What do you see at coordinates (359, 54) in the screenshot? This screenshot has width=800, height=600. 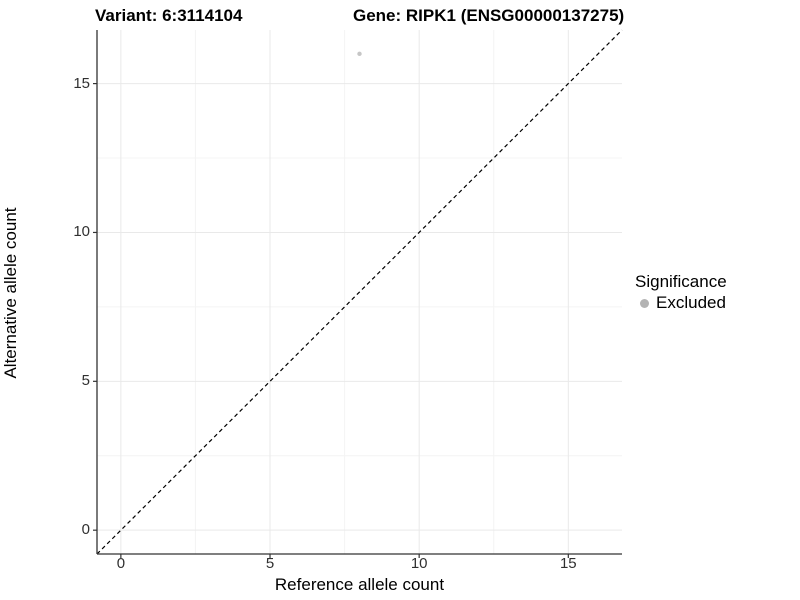 I see `data-point` at bounding box center [359, 54].